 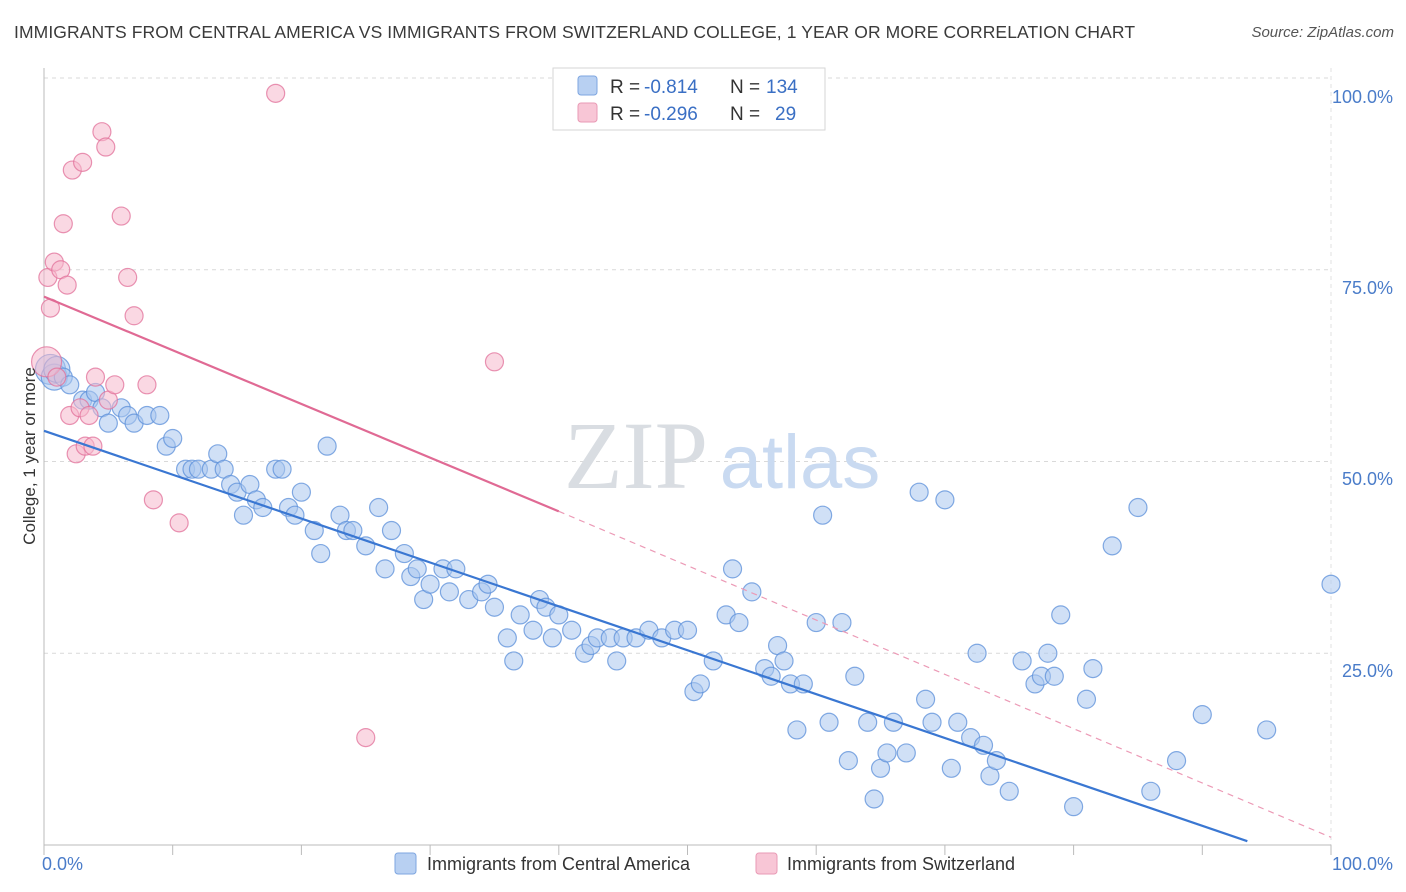 What do you see at coordinates (29, 456) in the screenshot?
I see `y-axis-title: College, 1 year or more` at bounding box center [29, 456].